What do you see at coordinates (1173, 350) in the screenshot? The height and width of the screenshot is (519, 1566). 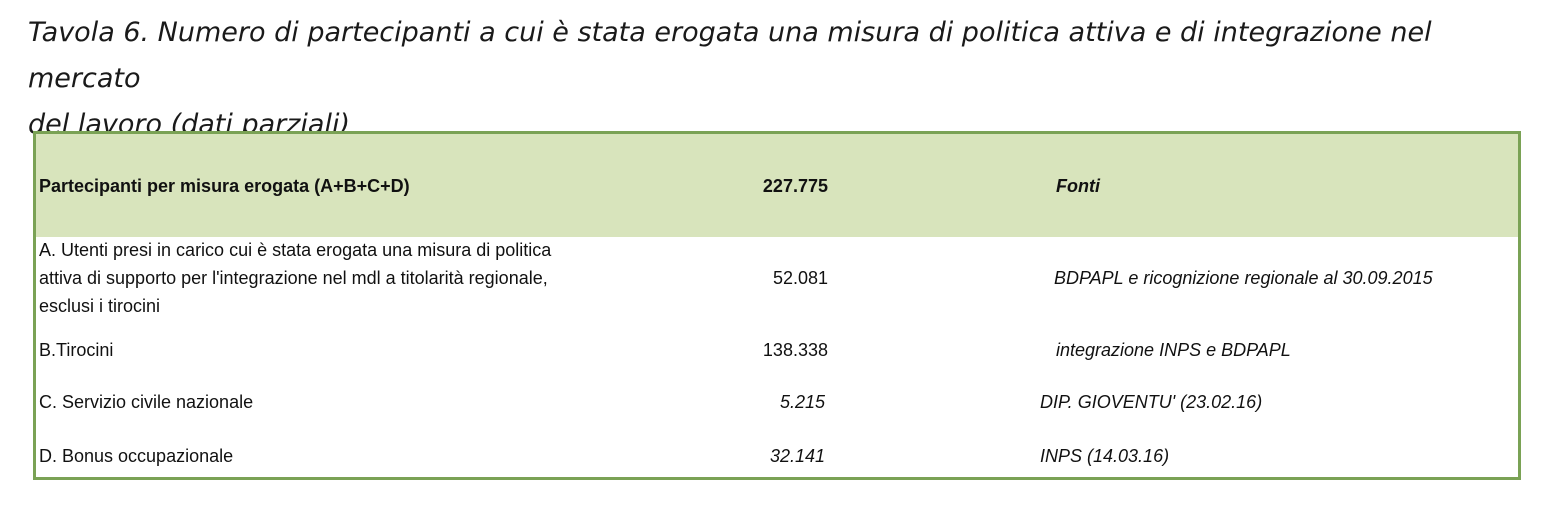 I see `row-b-source: integrazione INPS e BDPAPL` at bounding box center [1173, 350].